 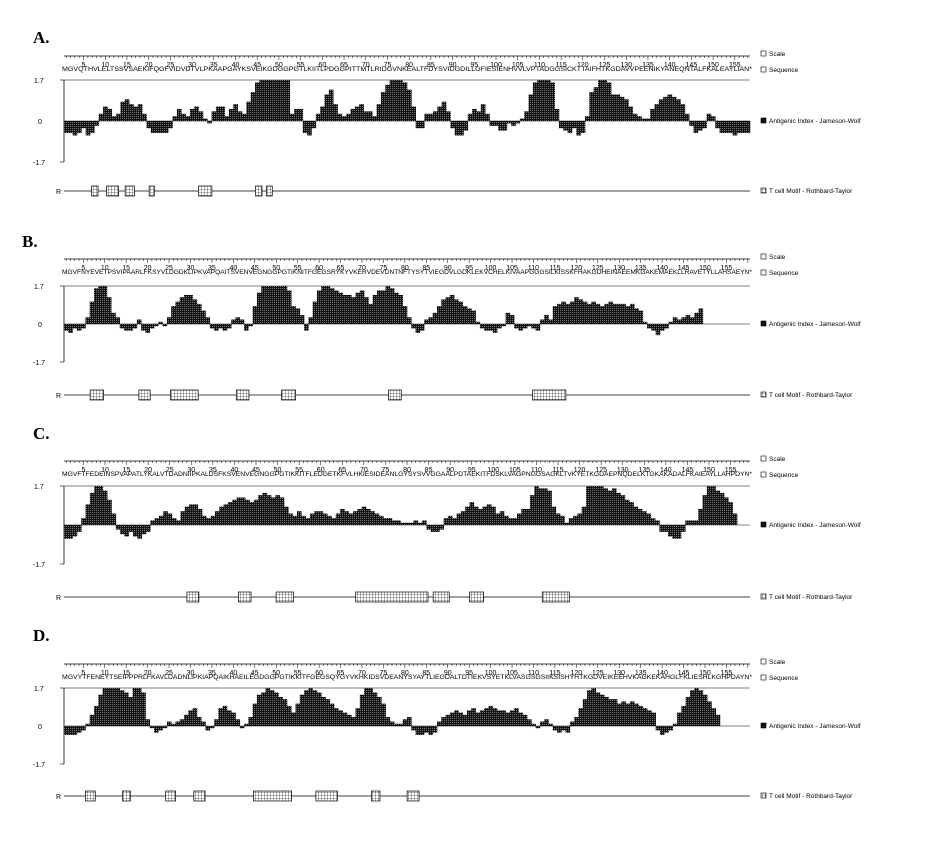 I want to click on scale-tick-label: 50, so click(x=276, y=268).